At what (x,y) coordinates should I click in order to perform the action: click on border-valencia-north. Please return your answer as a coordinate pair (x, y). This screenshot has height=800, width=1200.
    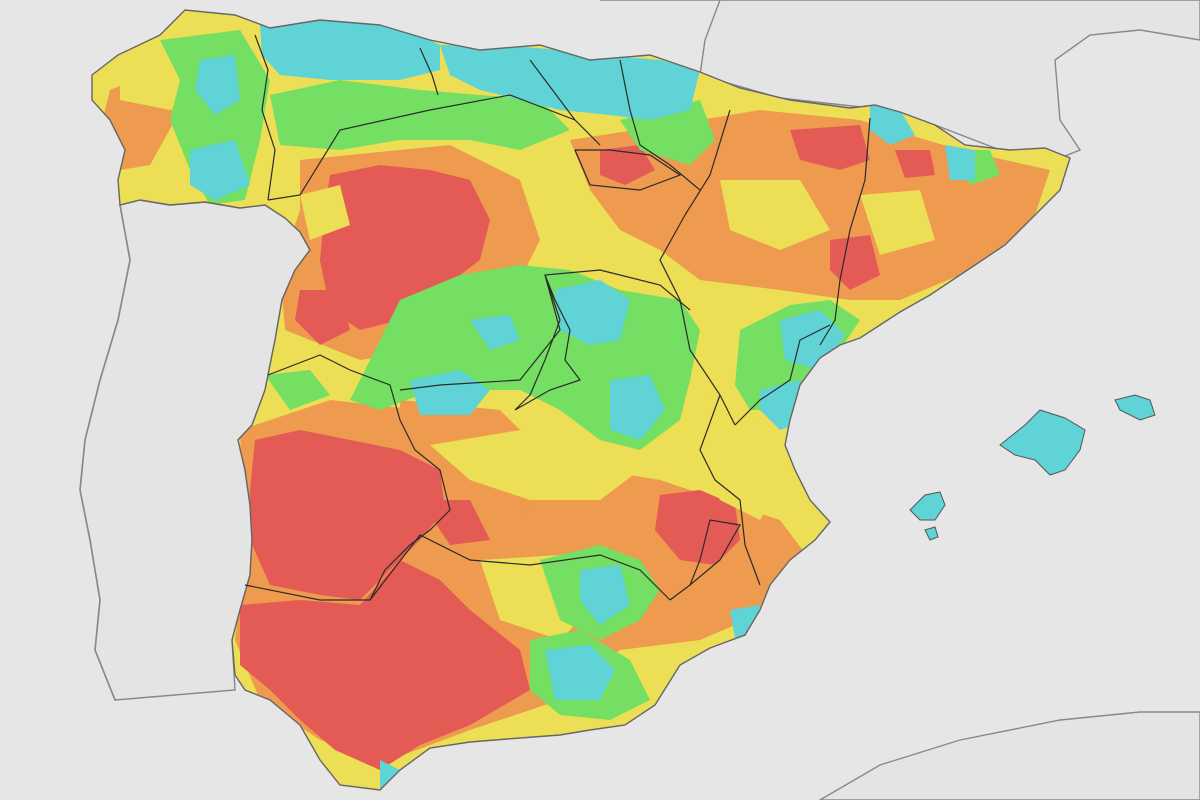
    Looking at the image, I should click on (782, 375).